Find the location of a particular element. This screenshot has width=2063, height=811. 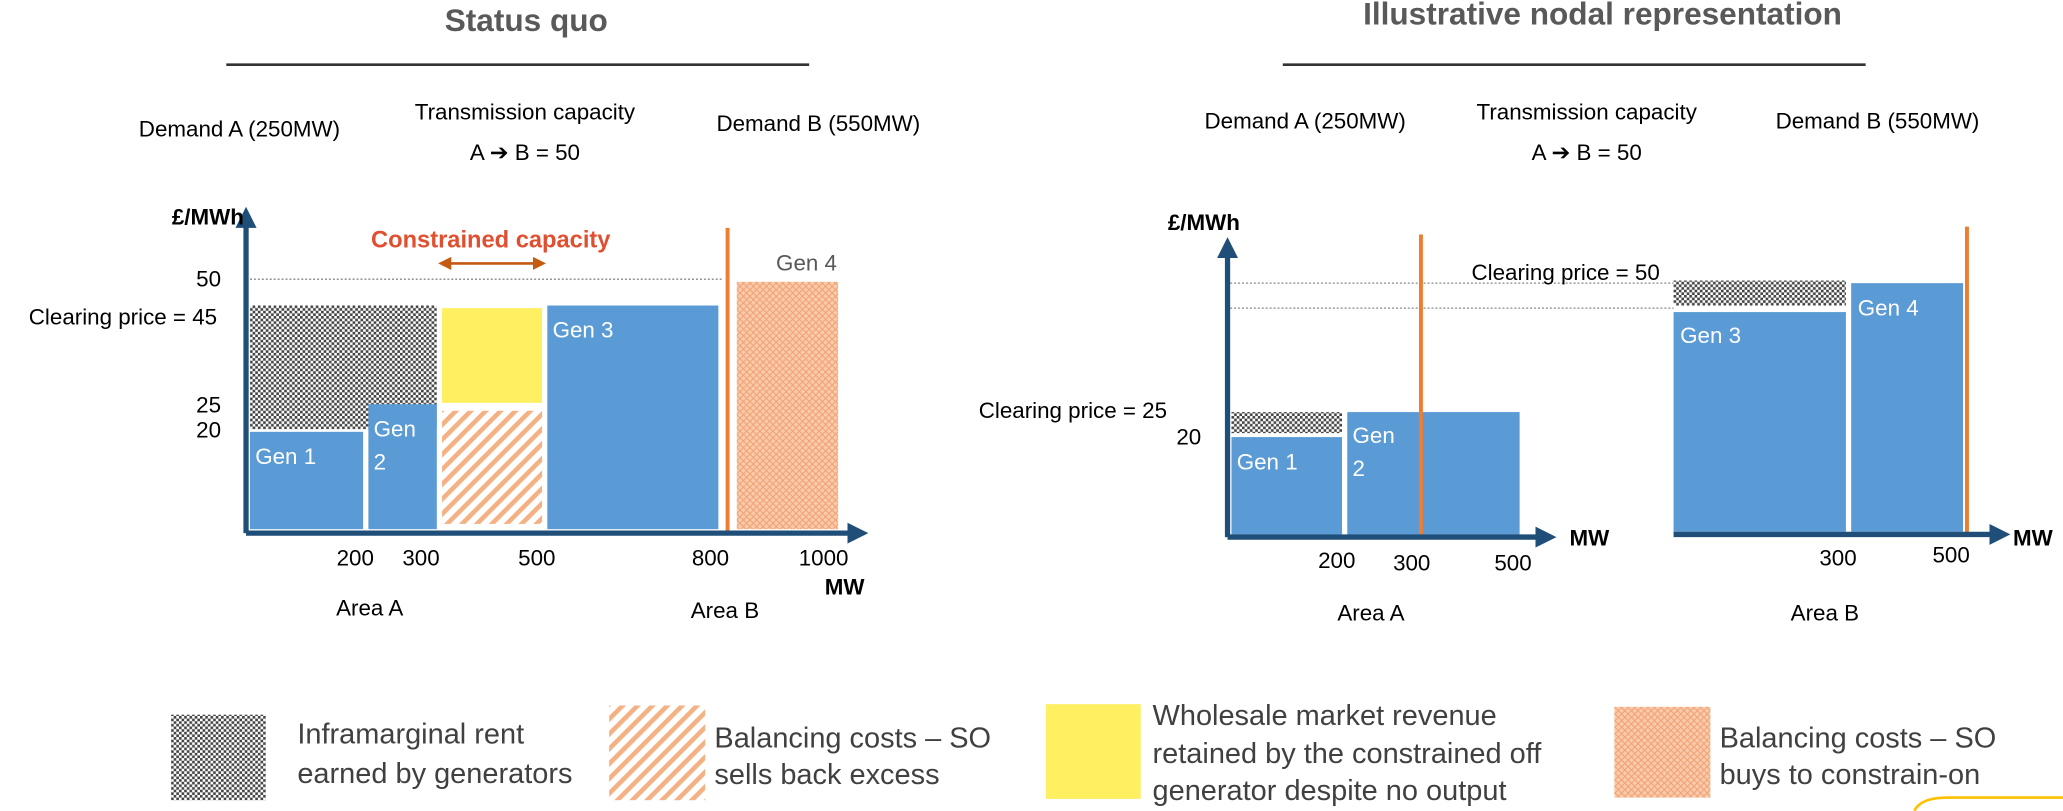

legend-text: sells back excess is located at coordinates (826, 775).